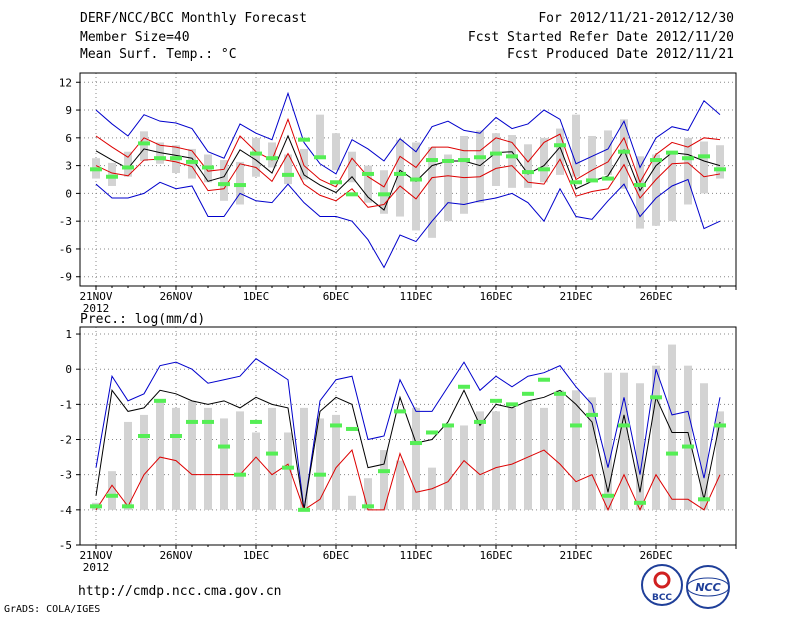 This screenshot has height=618, width=800. I want to click on series-line-upper, so click(408, 152).